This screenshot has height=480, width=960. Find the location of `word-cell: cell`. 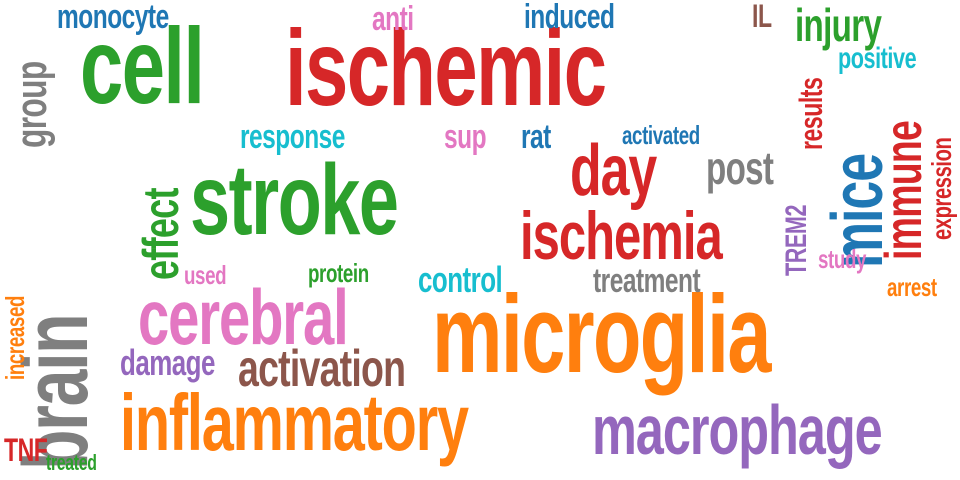

word-cell: cell is located at coordinates (142, 65).